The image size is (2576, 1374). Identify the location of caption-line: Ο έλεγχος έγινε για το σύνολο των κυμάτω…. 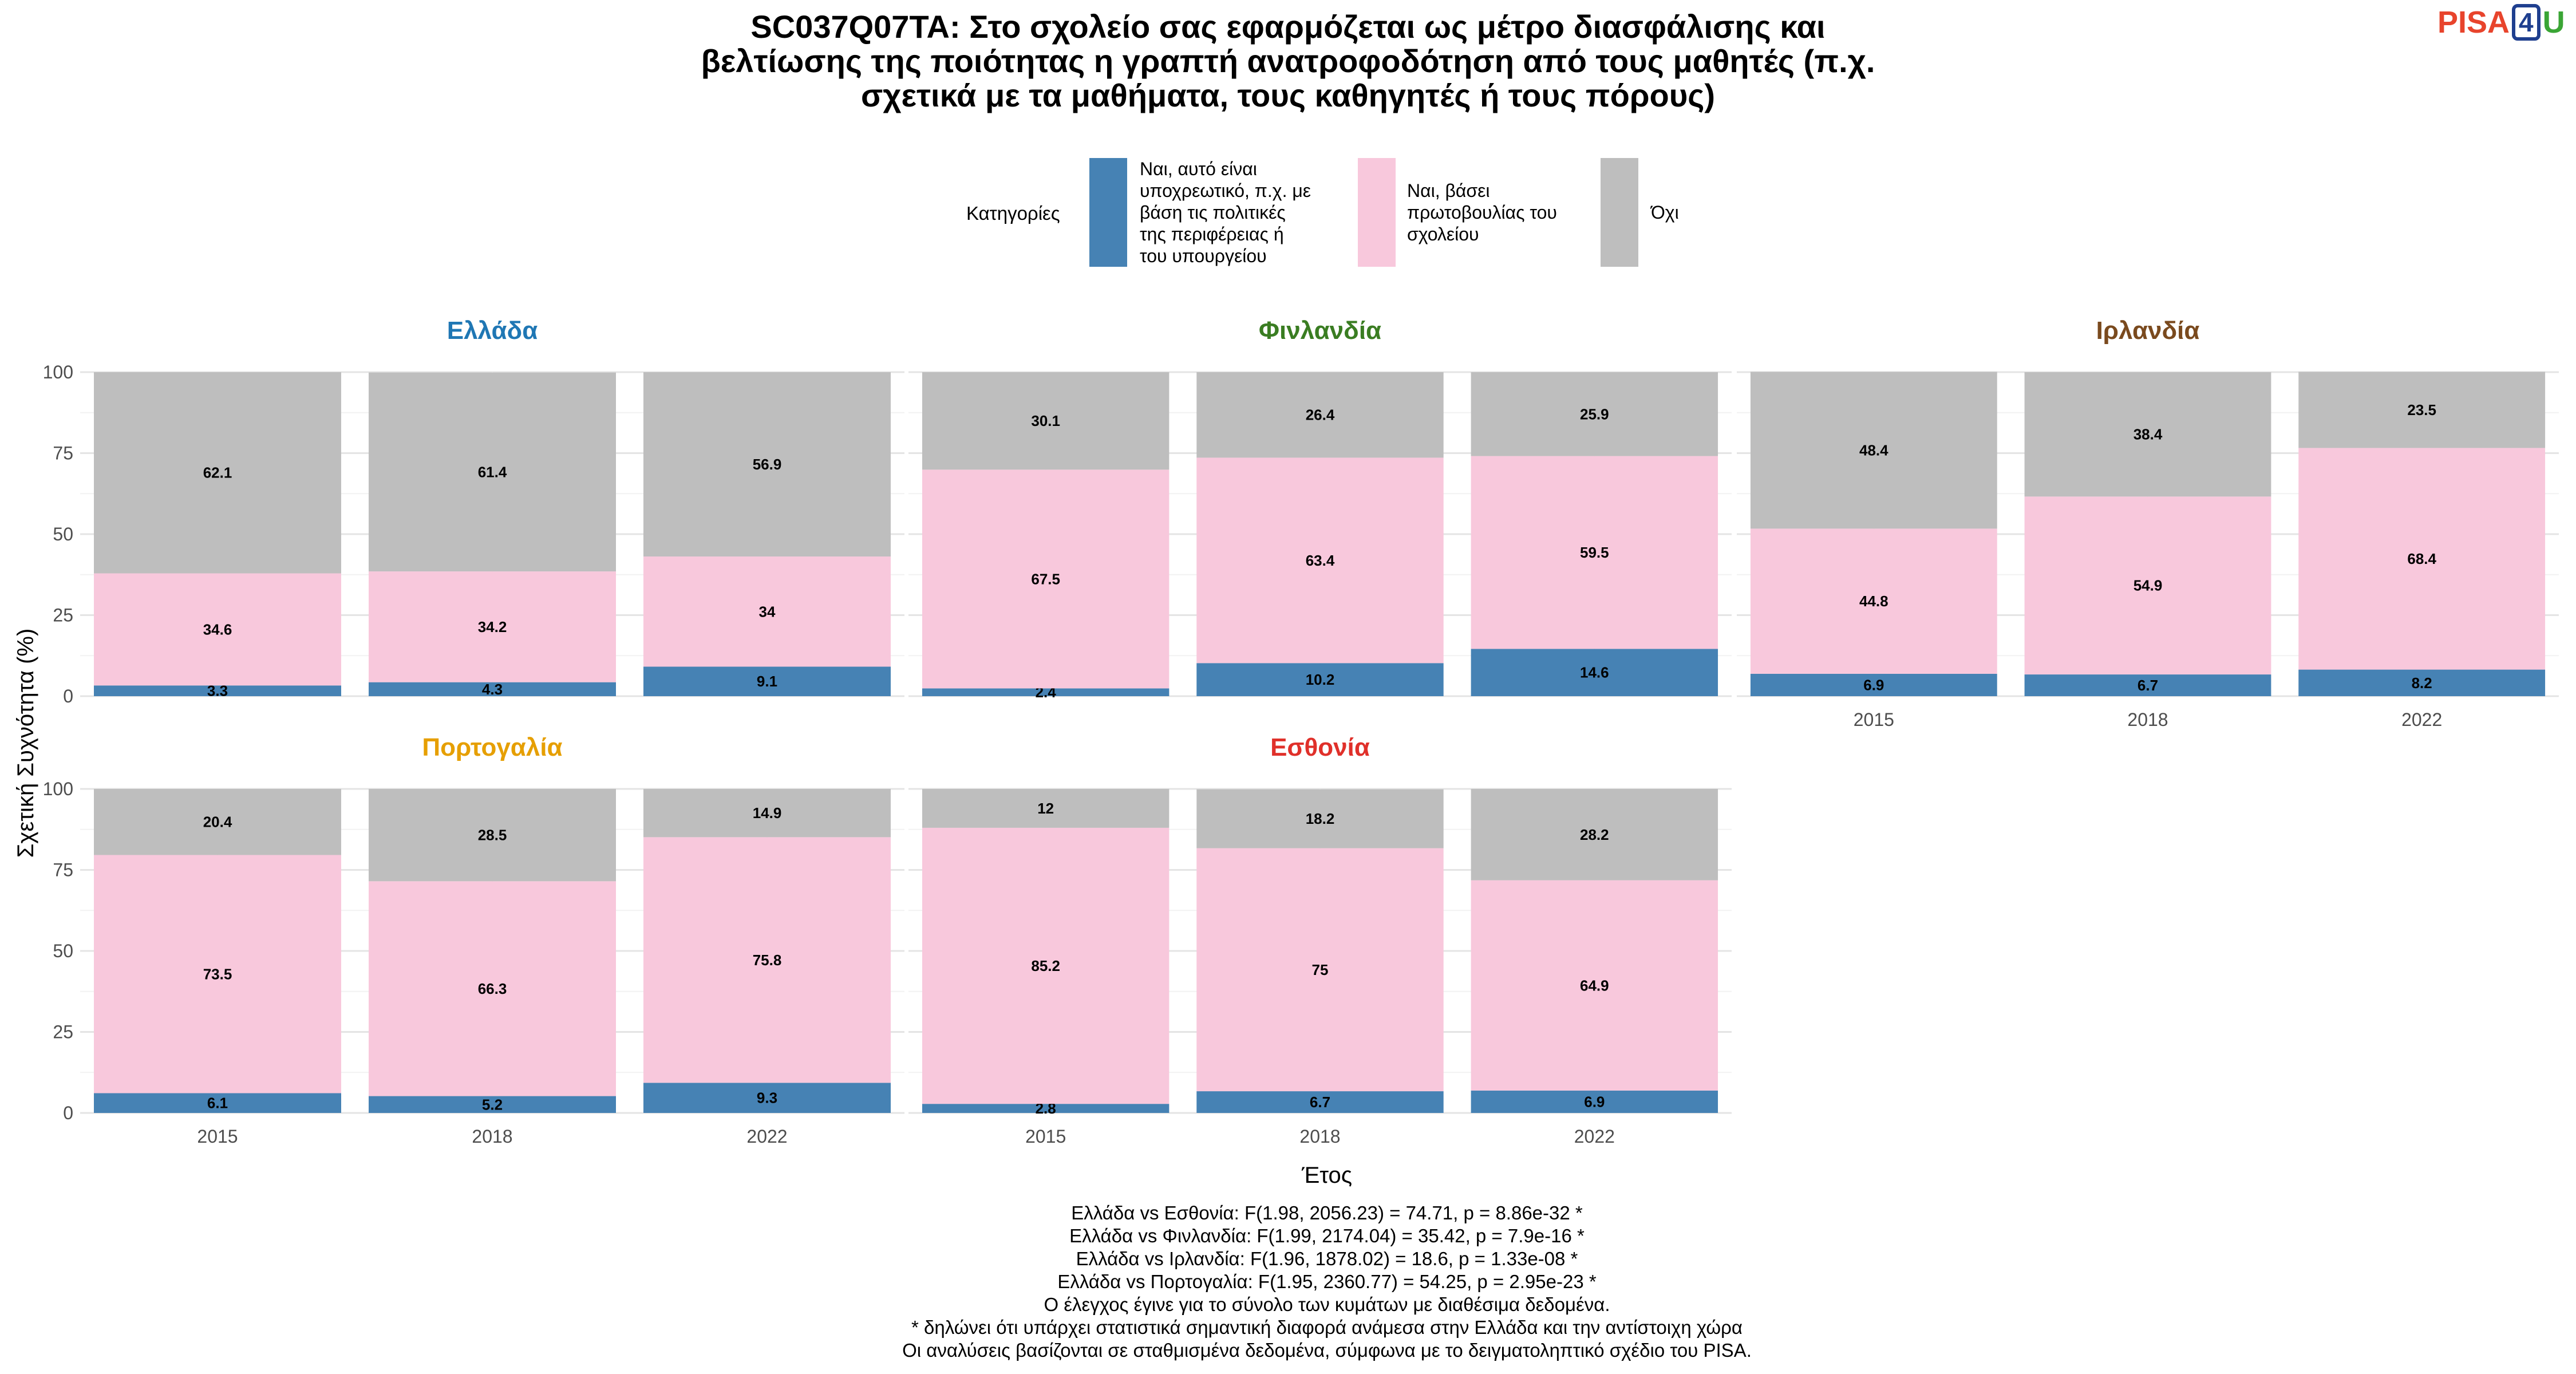
(1327, 1304).